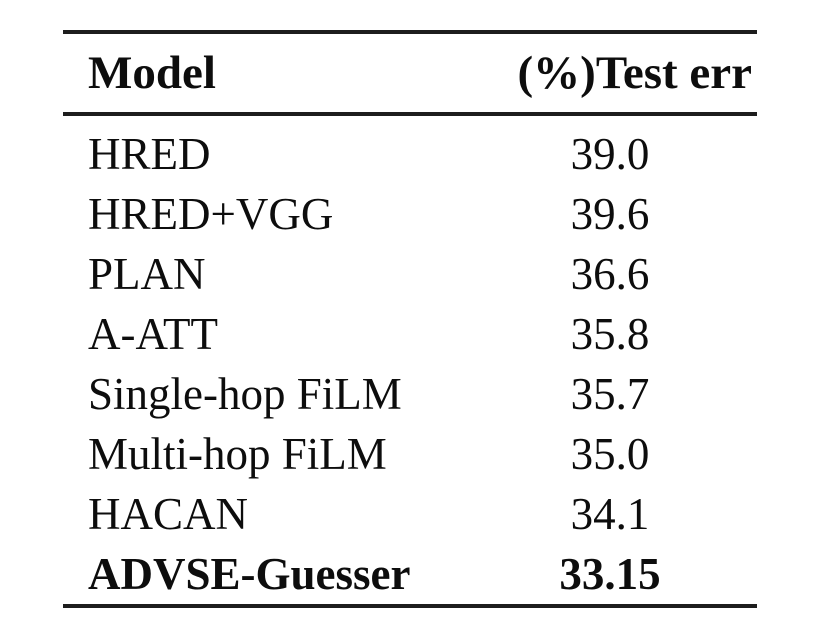 The image size is (829, 618). What do you see at coordinates (634, 73) in the screenshot?
I see `column-header-test-err: (%)Test err` at bounding box center [634, 73].